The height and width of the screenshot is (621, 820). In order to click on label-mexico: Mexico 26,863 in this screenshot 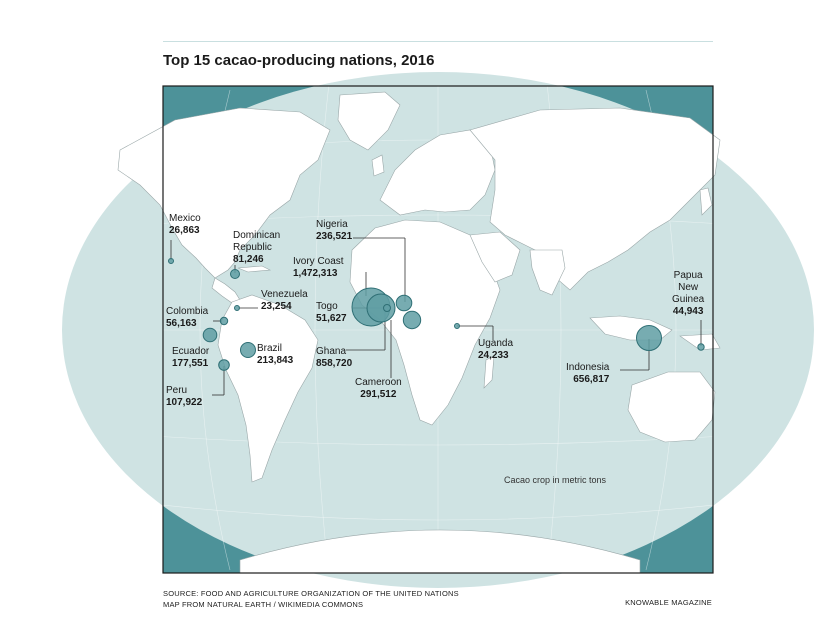, I will do `click(185, 225)`.